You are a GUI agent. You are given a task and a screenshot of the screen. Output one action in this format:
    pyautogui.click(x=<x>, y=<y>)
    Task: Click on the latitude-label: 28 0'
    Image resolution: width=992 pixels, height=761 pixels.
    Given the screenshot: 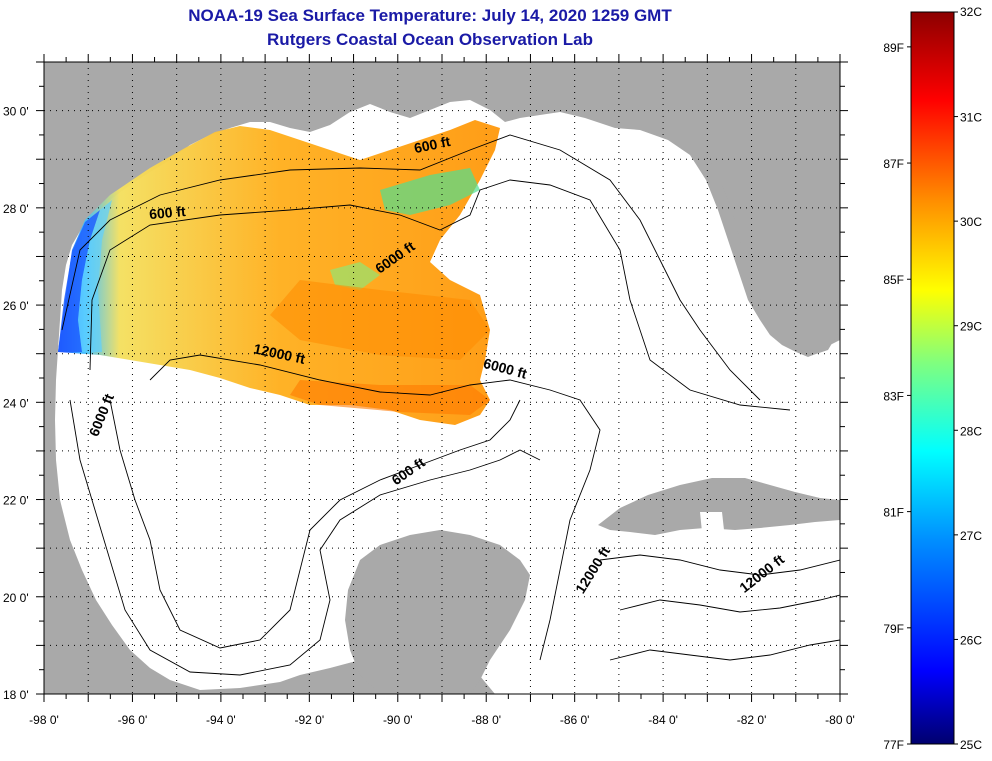 What is the action you would take?
    pyautogui.click(x=16, y=209)
    